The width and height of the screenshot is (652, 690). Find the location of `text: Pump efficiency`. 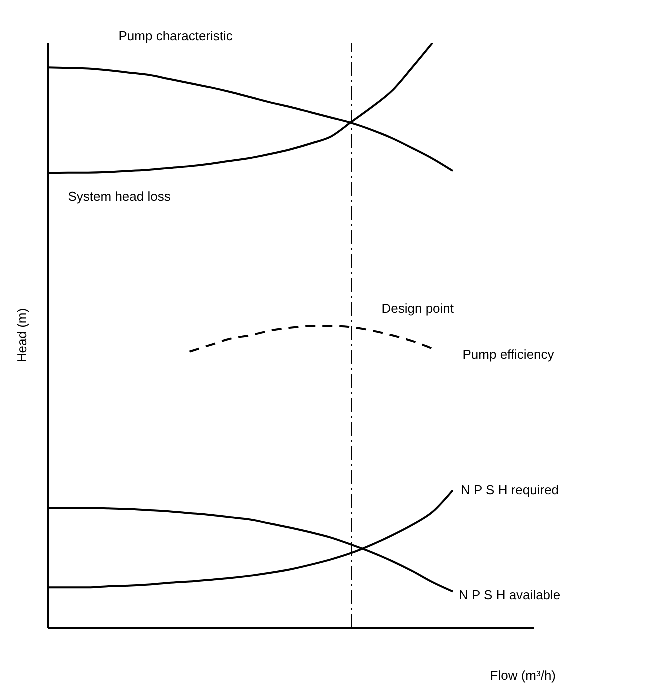

text: Pump efficiency is located at coordinates (508, 354).